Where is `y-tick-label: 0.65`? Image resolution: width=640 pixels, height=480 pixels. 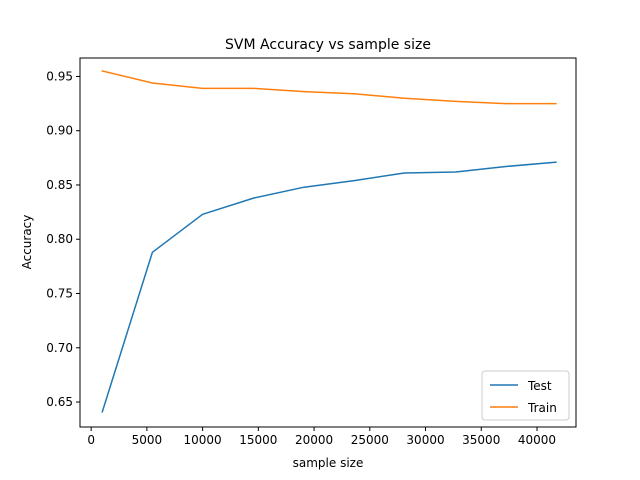 y-tick-label: 0.65 is located at coordinates (59, 402).